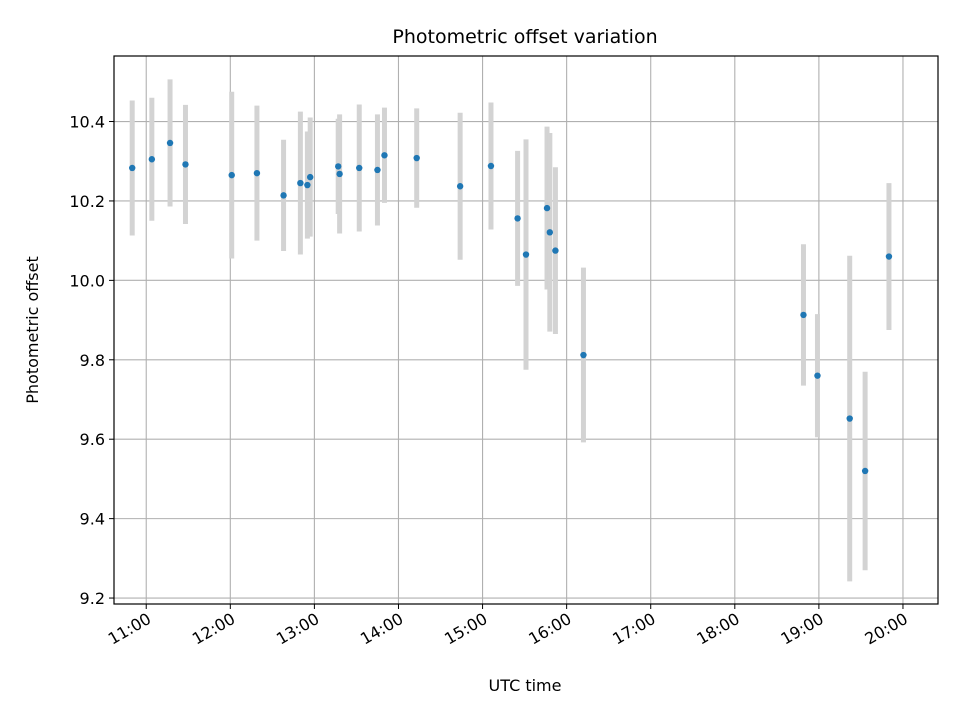 The width and height of the screenshot is (960, 720). I want to click on y-axis-label: Photometric offset, so click(32, 330).